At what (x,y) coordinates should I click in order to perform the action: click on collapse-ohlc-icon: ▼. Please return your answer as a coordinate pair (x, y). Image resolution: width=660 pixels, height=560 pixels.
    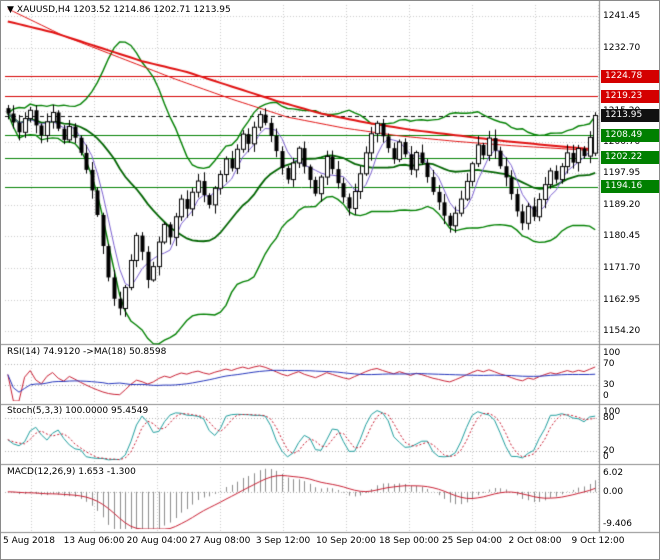
    Looking at the image, I should click on (10, 10).